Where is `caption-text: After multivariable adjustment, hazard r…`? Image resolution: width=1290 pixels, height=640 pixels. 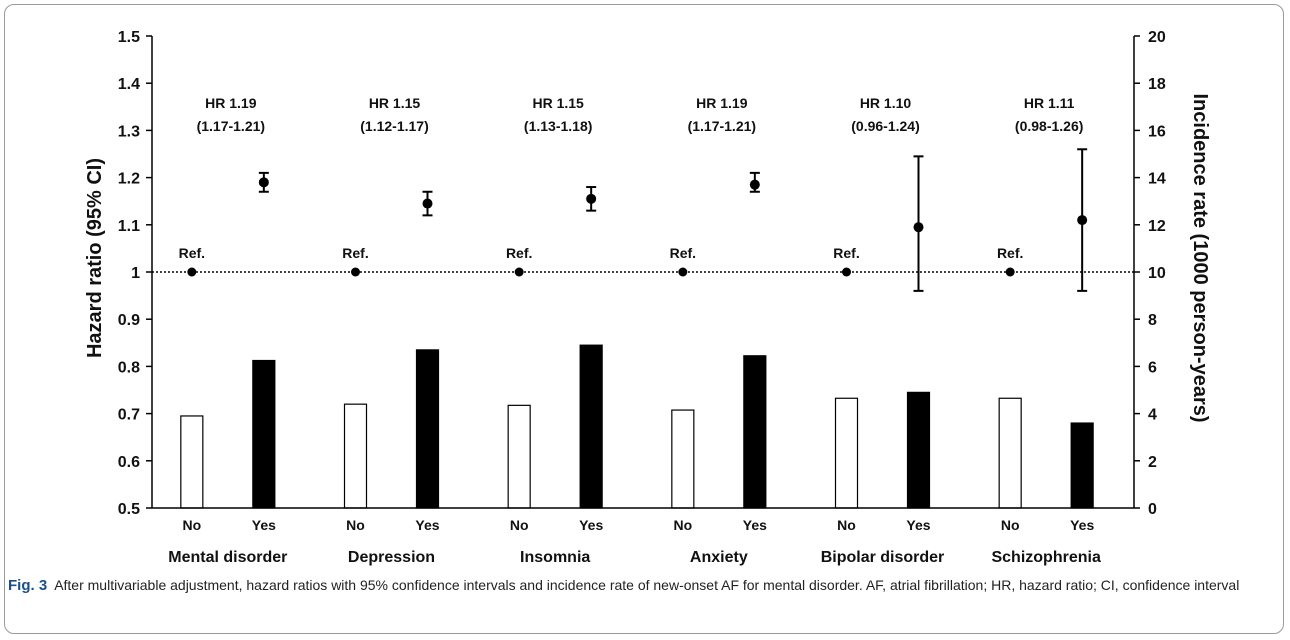 caption-text: After multivariable adjustment, hazard r… is located at coordinates (647, 585).